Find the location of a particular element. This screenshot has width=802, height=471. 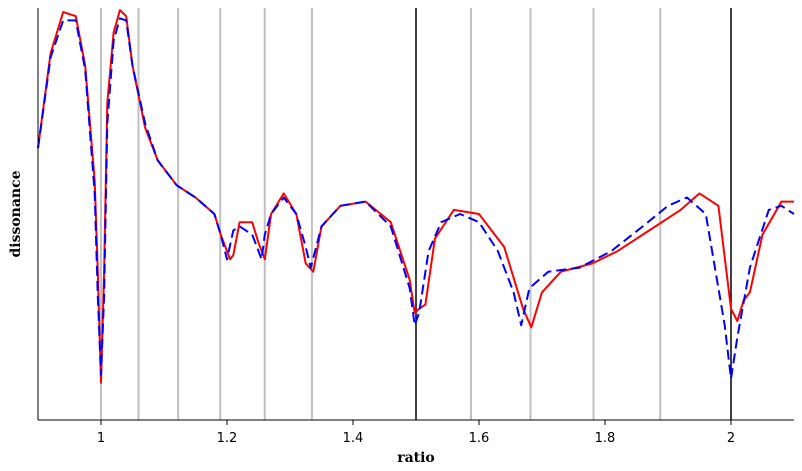

x-tick-label: 1.2 is located at coordinates (227, 438).